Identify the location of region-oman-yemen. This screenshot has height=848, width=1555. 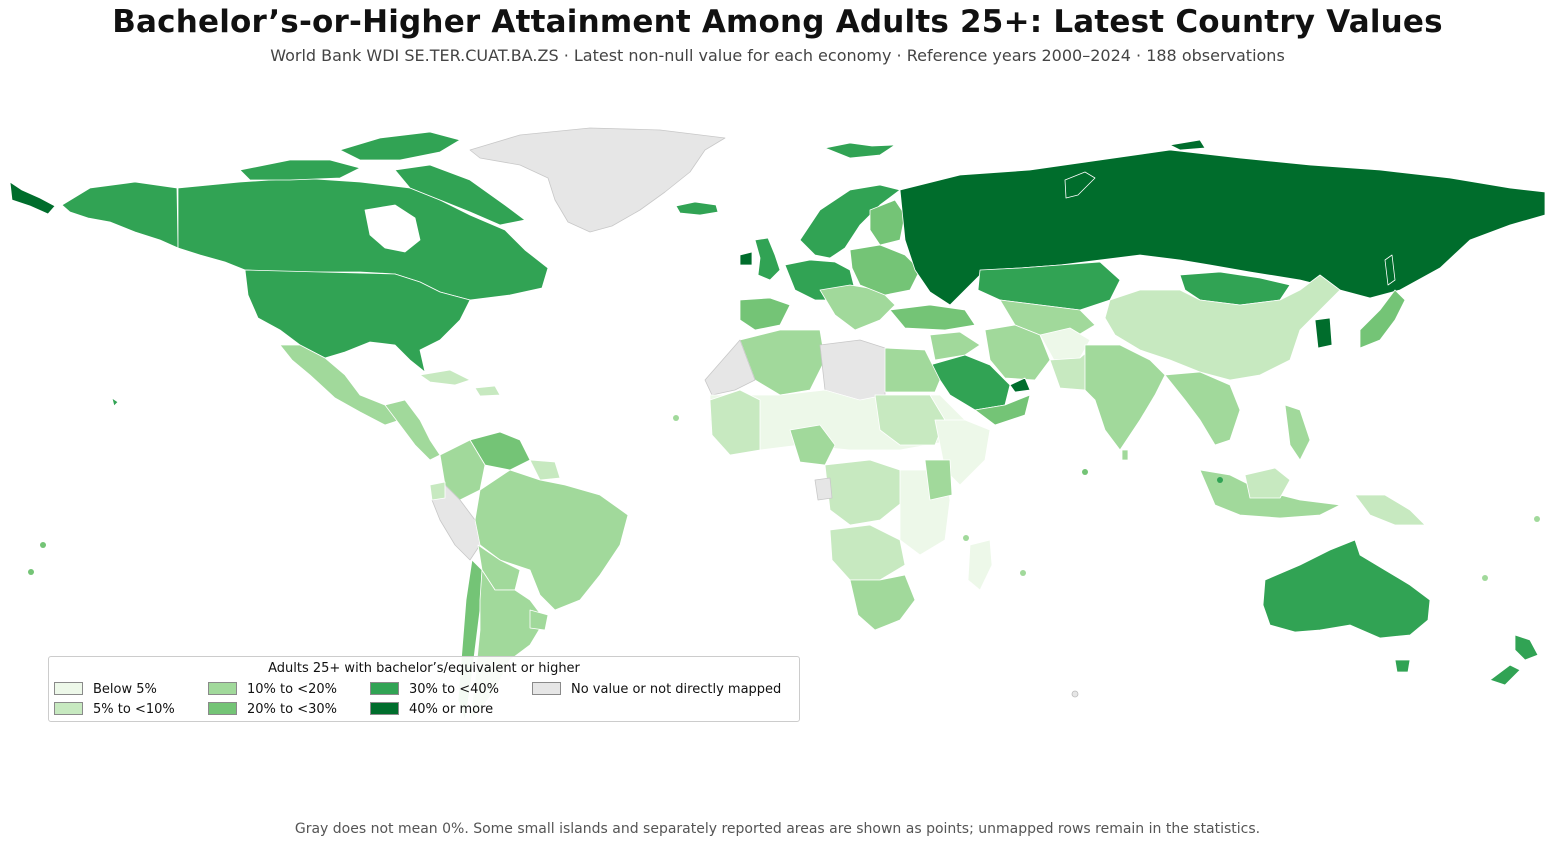
(1002, 410).